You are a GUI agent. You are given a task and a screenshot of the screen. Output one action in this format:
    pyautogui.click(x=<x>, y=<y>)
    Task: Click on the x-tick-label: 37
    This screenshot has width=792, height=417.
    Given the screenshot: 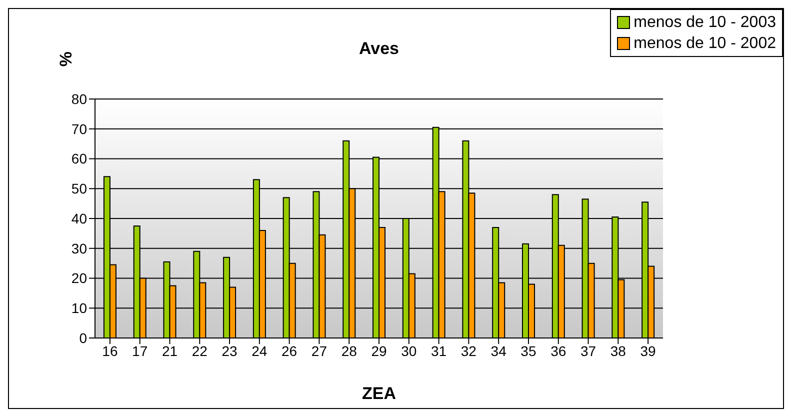 What is the action you would take?
    pyautogui.click(x=588, y=350)
    